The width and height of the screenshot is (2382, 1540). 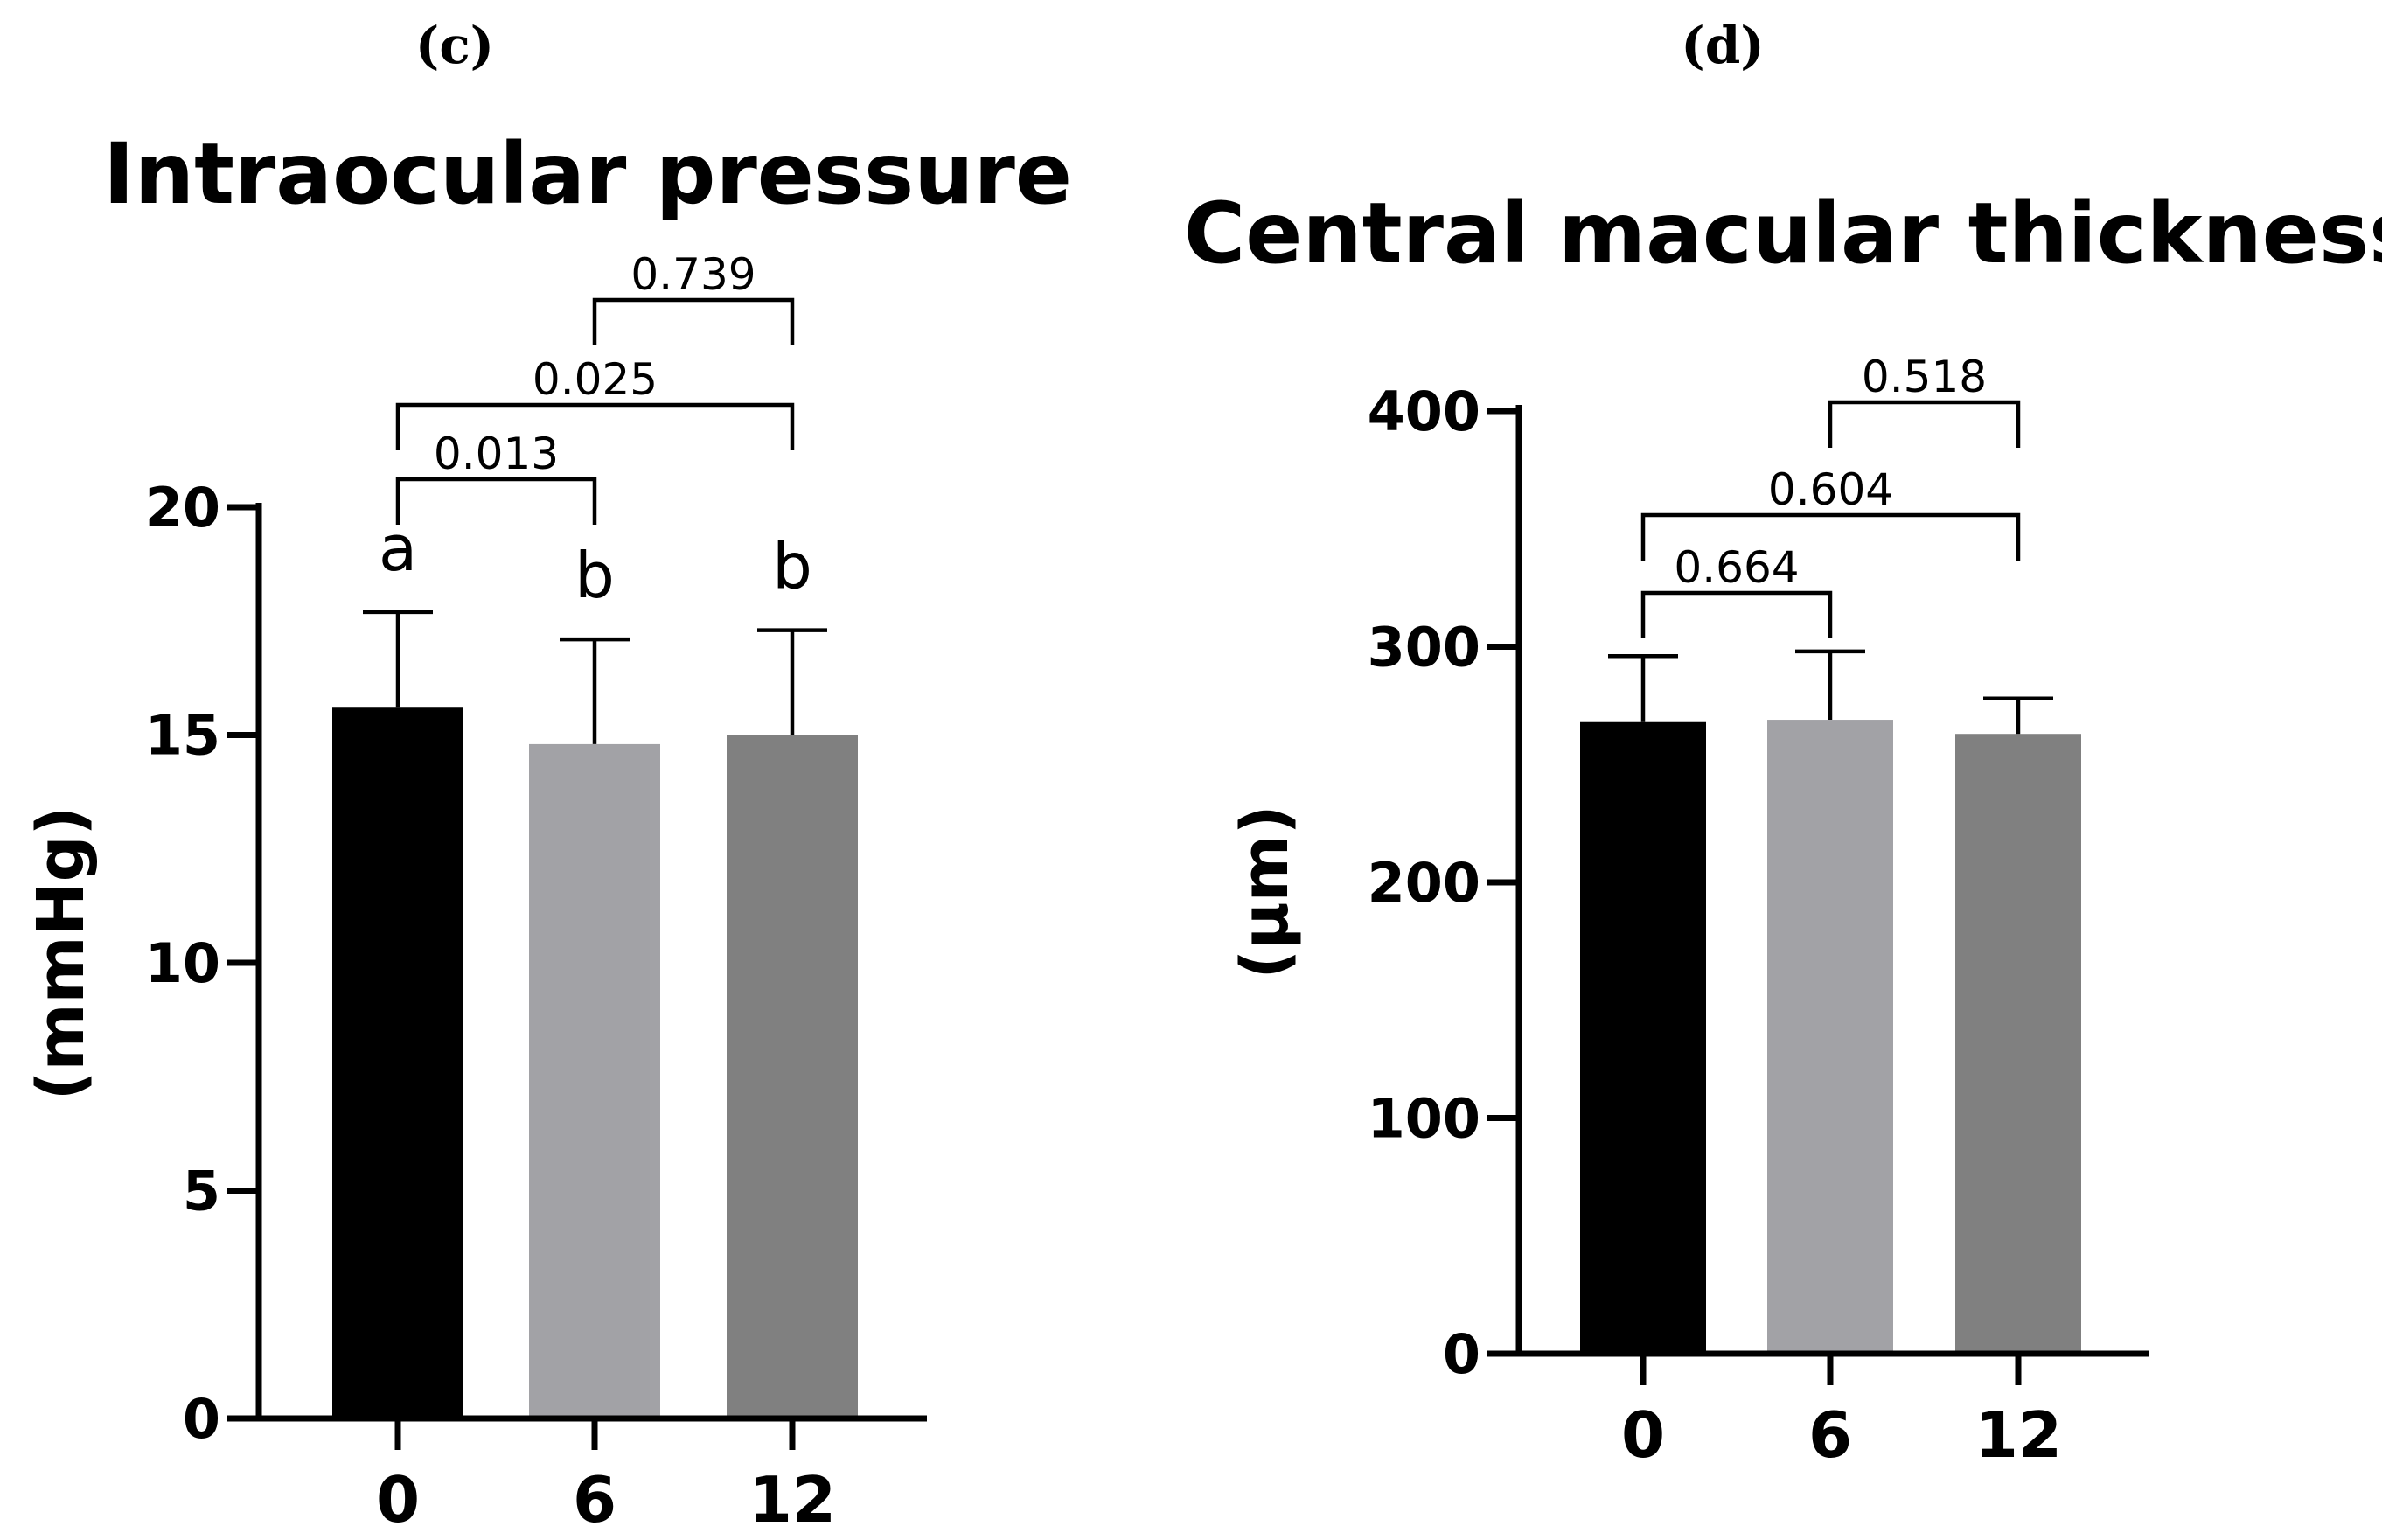 What do you see at coordinates (595, 575) in the screenshot?
I see `group-letter-c-6: b` at bounding box center [595, 575].